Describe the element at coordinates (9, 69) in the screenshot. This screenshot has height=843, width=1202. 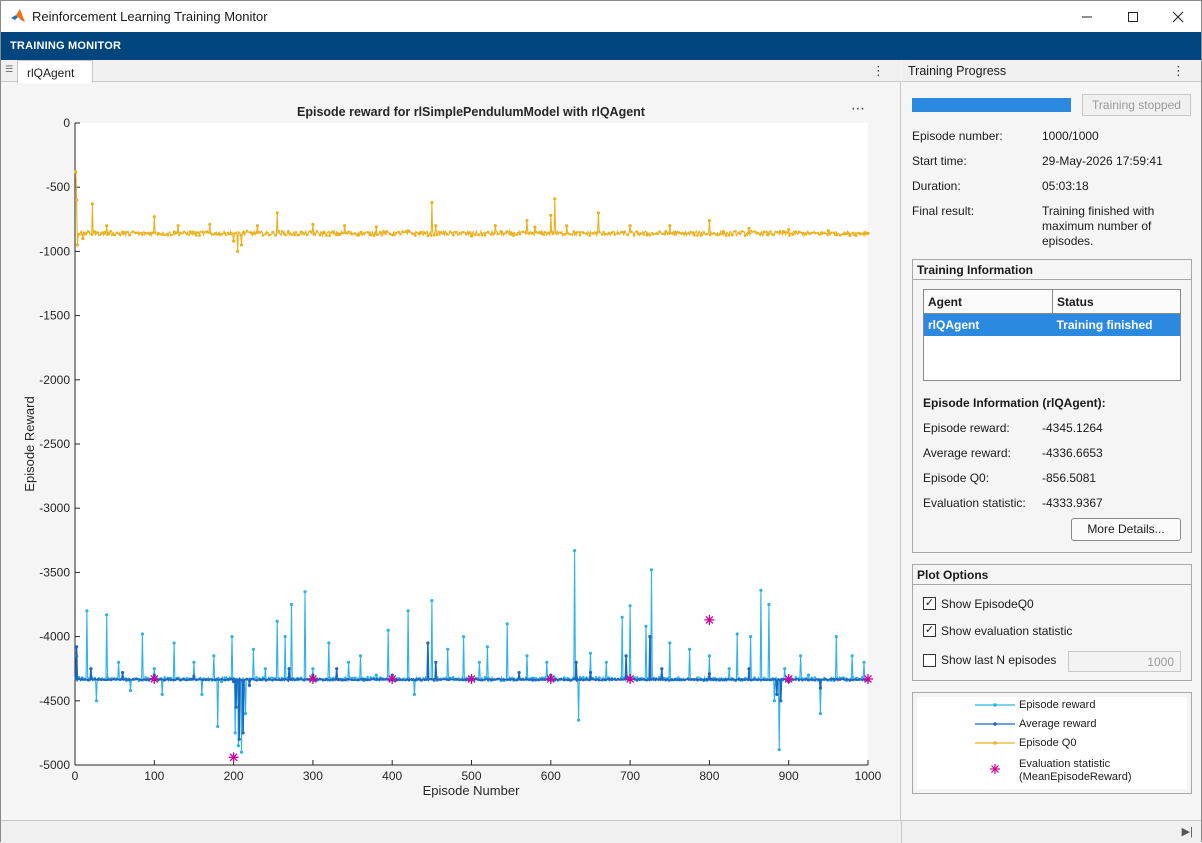
I see `grip-icon: ☰` at that location.